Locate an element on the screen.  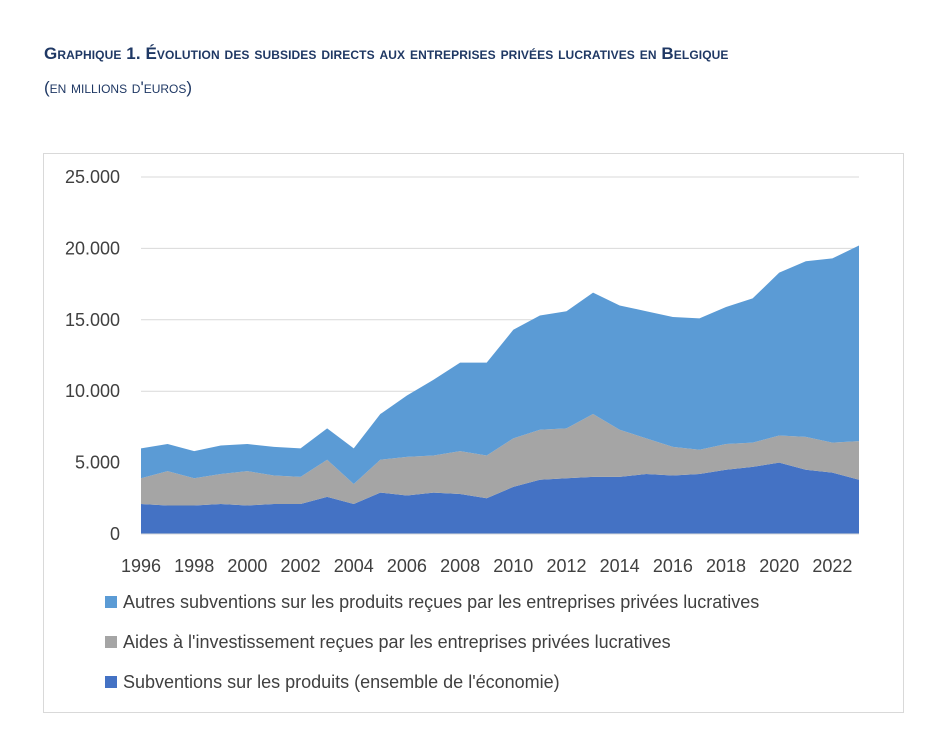
x-tick-label: 2010 is located at coordinates (513, 566).